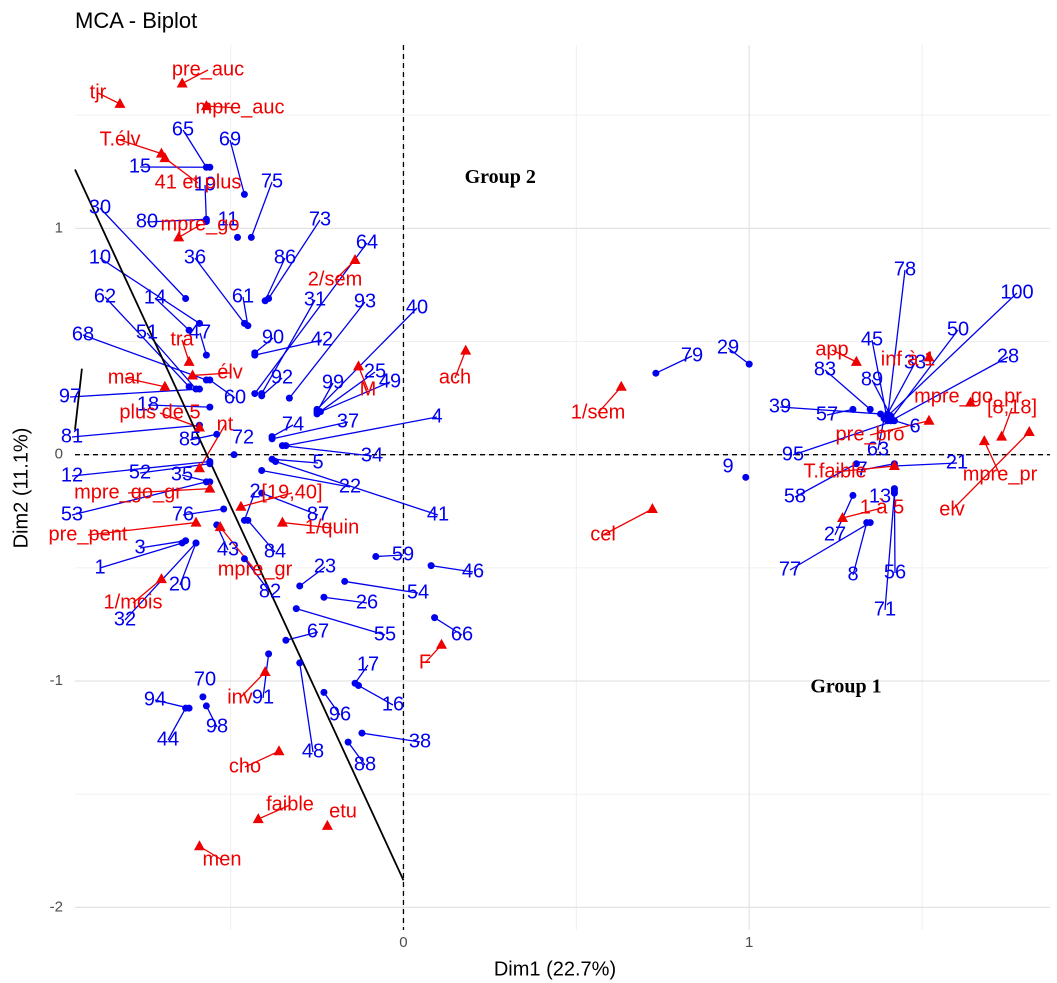 The width and height of the screenshot is (1057, 983). Describe the element at coordinates (255, 569) in the screenshot. I see `category-label: mpre_gr` at that location.